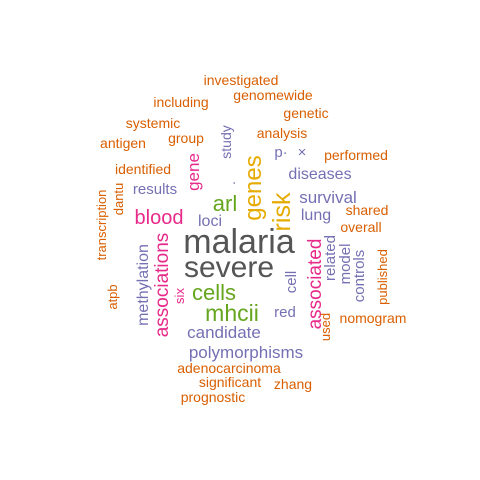 Image resolution: width=480 pixels, height=480 pixels. What do you see at coordinates (193, 172) in the screenshot?
I see `word-gene: gene` at bounding box center [193, 172].